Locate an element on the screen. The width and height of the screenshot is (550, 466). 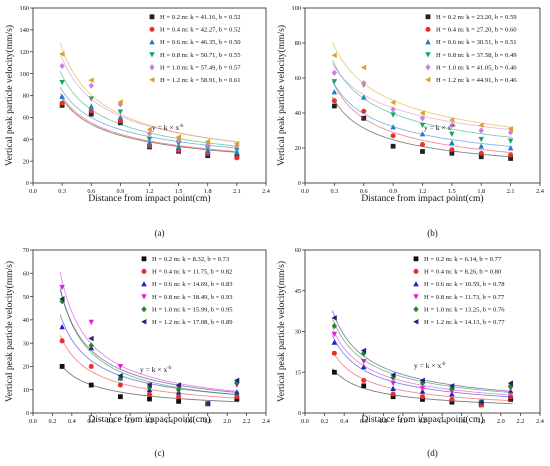
y-tick-label: 160 is located at coordinates (24, 8).